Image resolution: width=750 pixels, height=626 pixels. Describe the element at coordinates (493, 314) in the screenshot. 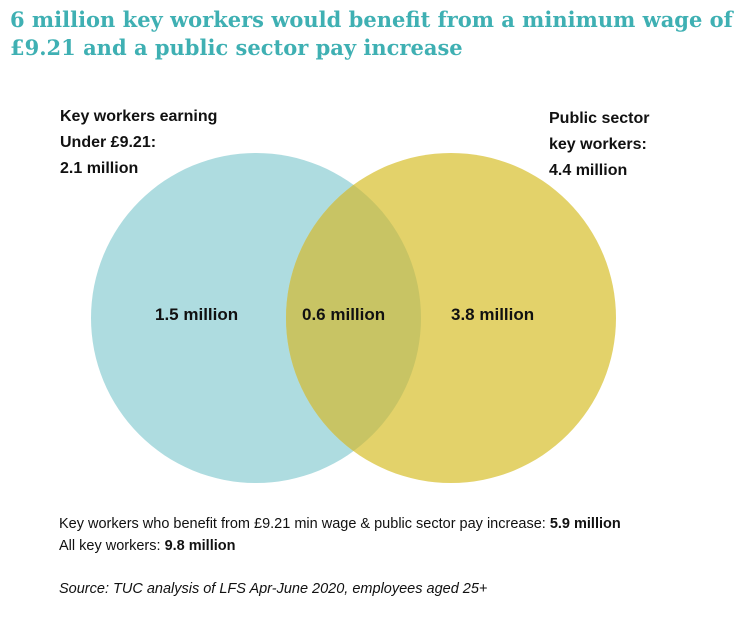

I see `right-only-value: 3.8 million` at that location.